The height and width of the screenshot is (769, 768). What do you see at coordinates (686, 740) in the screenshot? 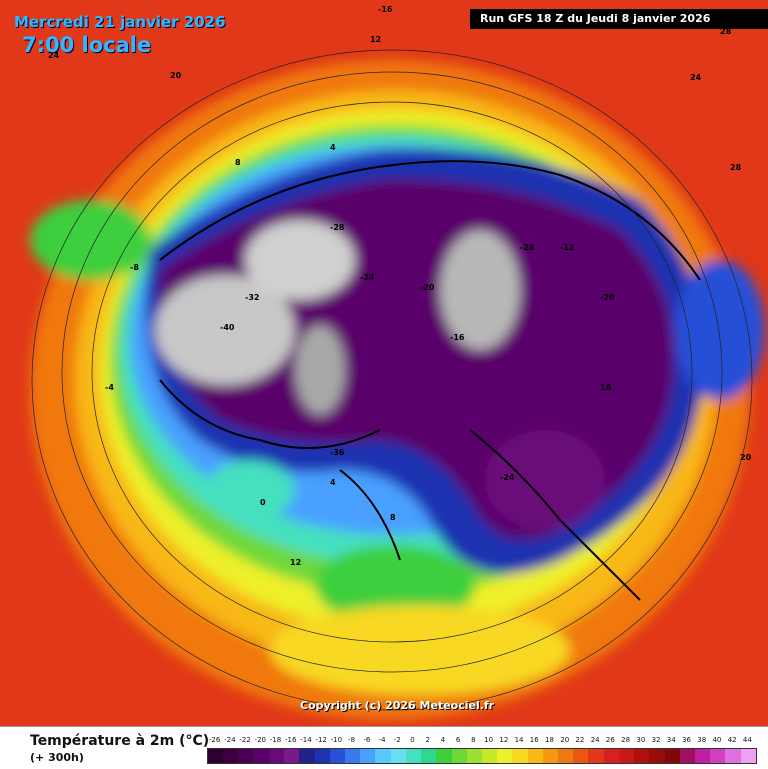
I see `legend-value-label: 36` at bounding box center [686, 740].